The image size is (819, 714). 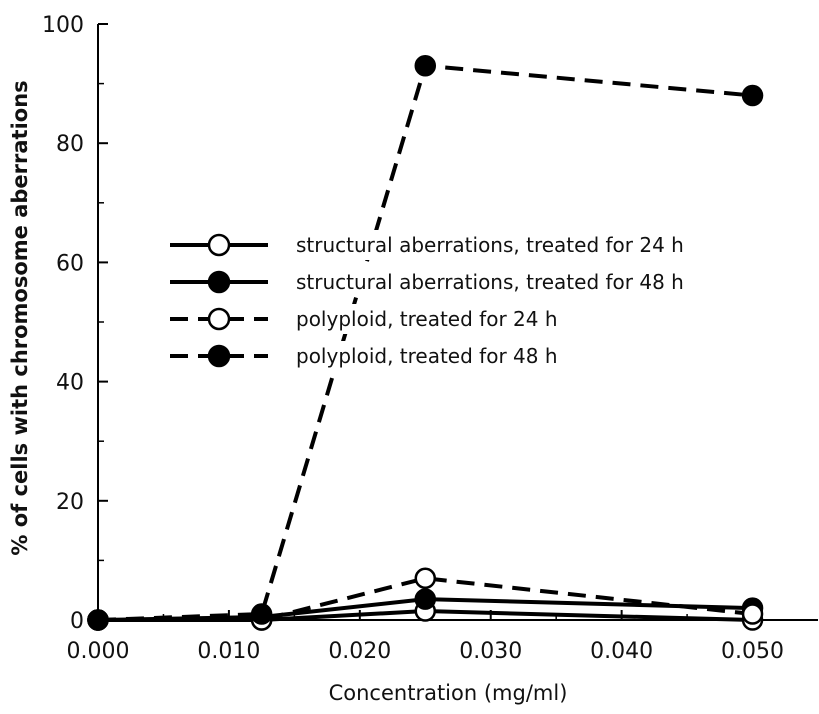 I want to click on legend-label: polyploid, treated for 24 h, so click(x=427, y=319).